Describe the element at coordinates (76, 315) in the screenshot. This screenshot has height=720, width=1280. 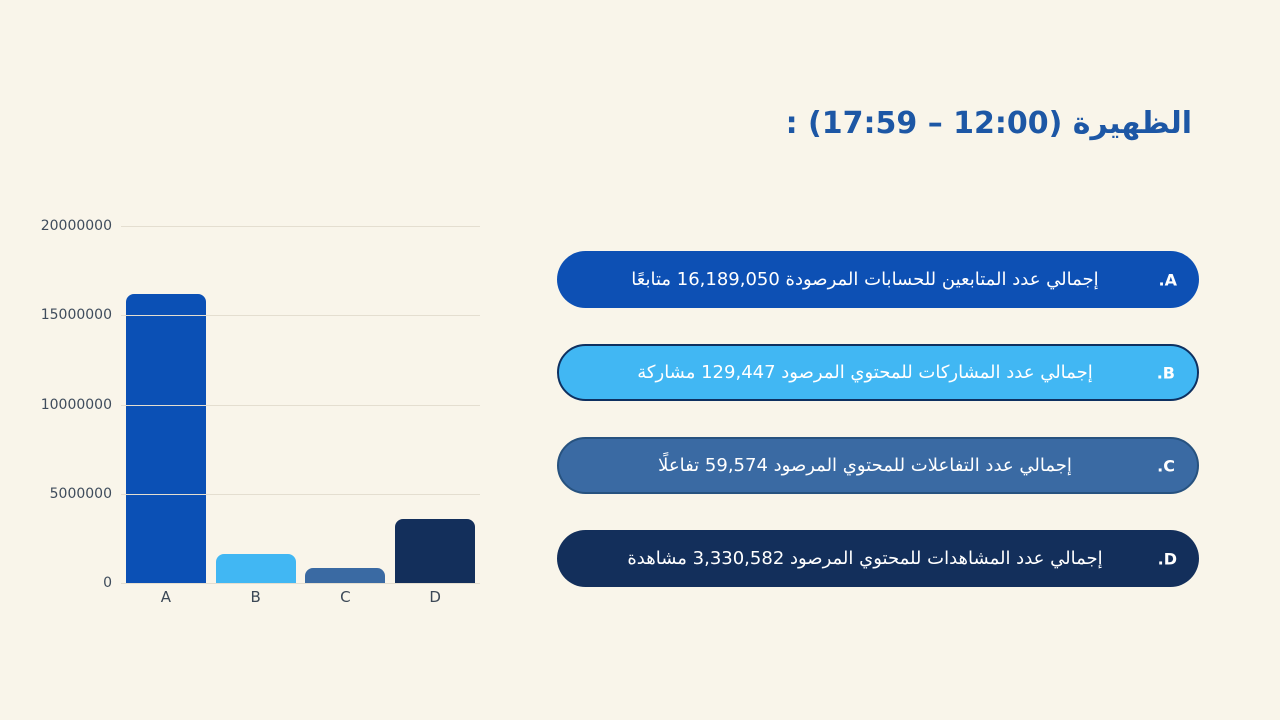
I see `y-axis-tick-label: 15000000` at that location.